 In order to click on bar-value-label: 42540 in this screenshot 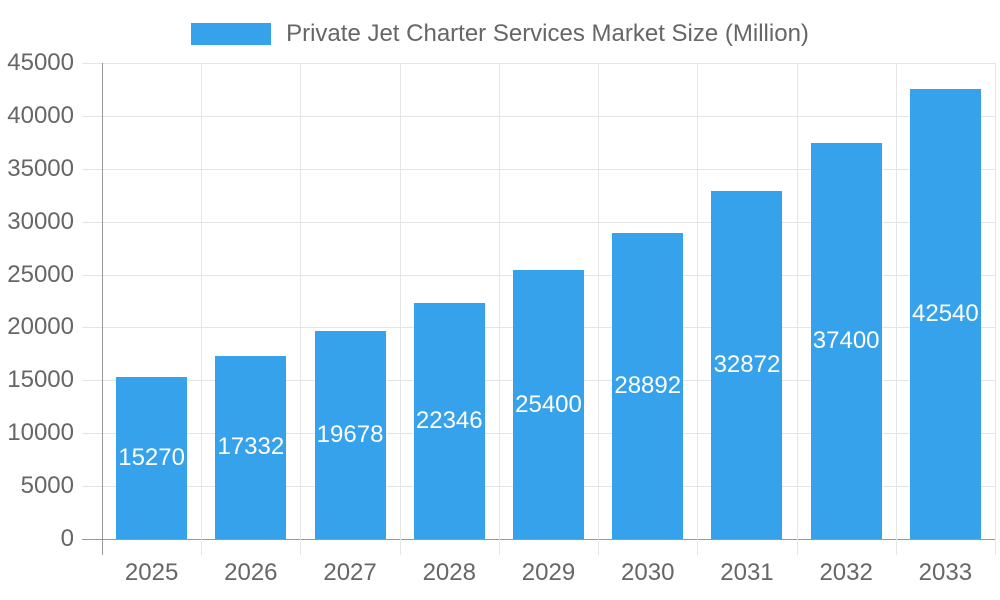, I will do `click(945, 313)`.